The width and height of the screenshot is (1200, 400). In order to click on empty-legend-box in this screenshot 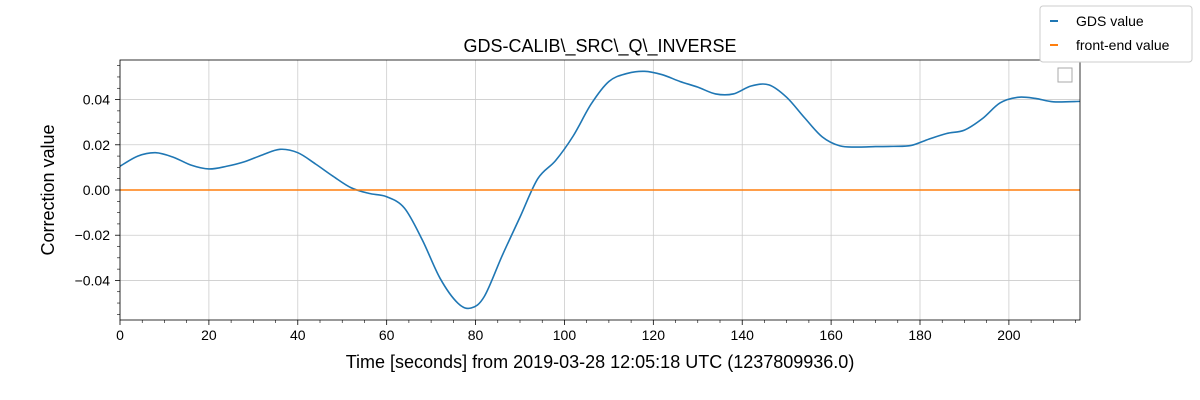, I will do `click(1065, 75)`.